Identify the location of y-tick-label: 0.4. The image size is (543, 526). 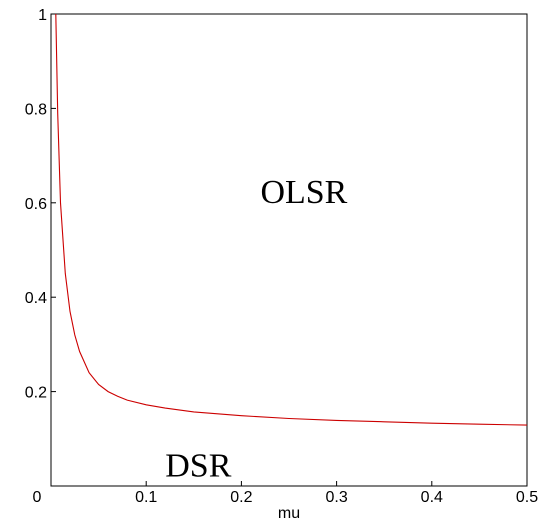
(36, 298).